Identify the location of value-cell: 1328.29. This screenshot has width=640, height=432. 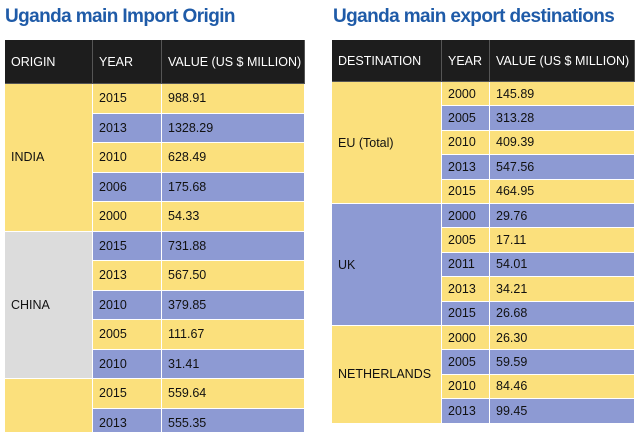
(233, 128).